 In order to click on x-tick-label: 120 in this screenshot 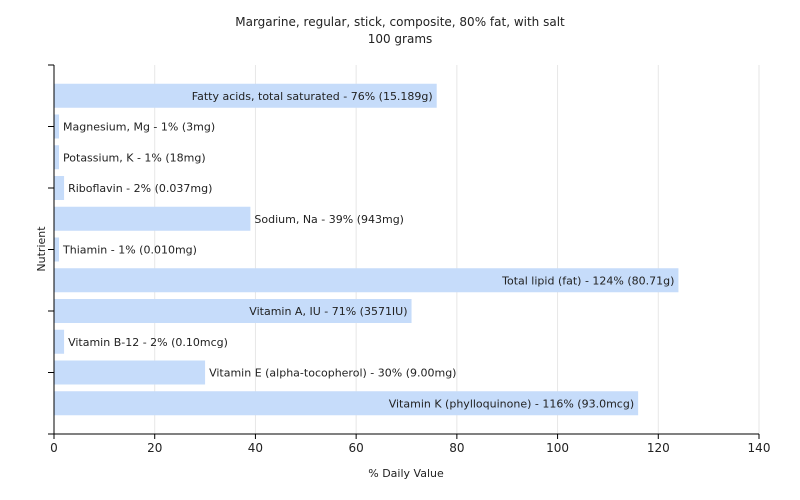, I will do `click(658, 448)`.